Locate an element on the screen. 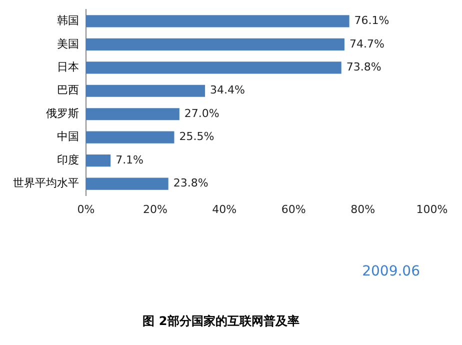 This screenshot has width=462, height=345. x-tick-label: 40% is located at coordinates (224, 209).